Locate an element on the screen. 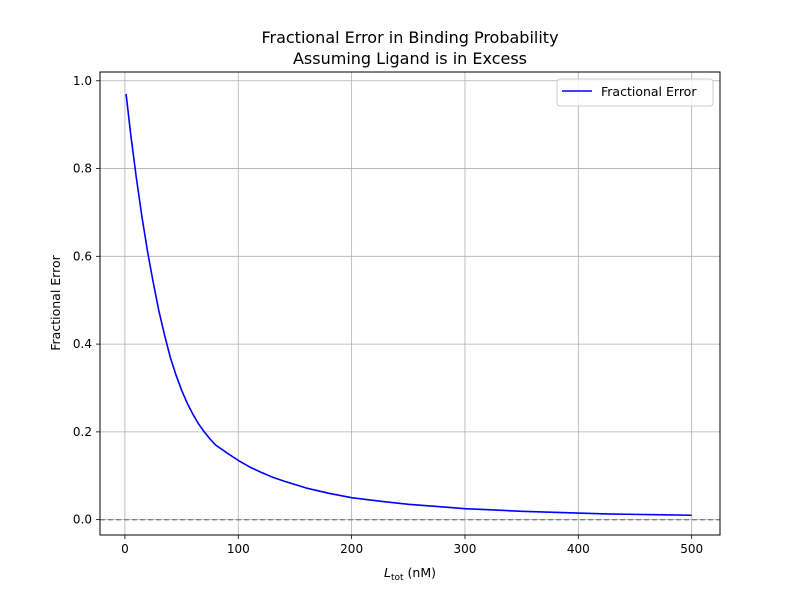  x-axis-label-subscript: tot is located at coordinates (397, 578).